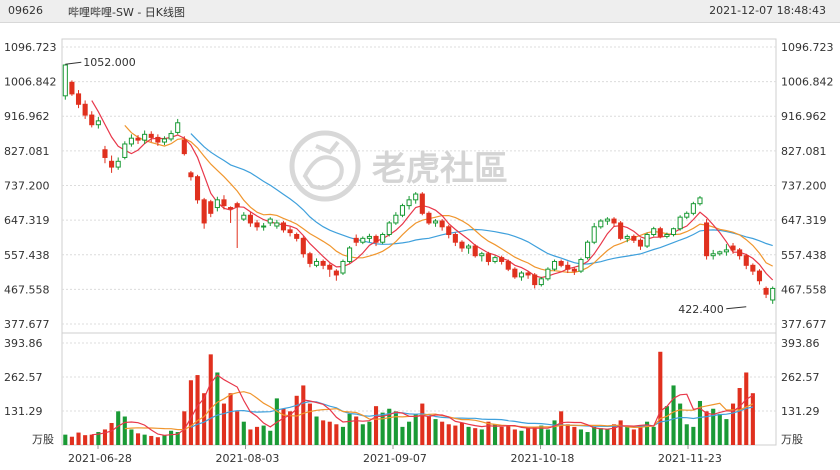 The height and width of the screenshot is (470, 840). I want to click on price-tick-label-left: 647.319, so click(27, 220).